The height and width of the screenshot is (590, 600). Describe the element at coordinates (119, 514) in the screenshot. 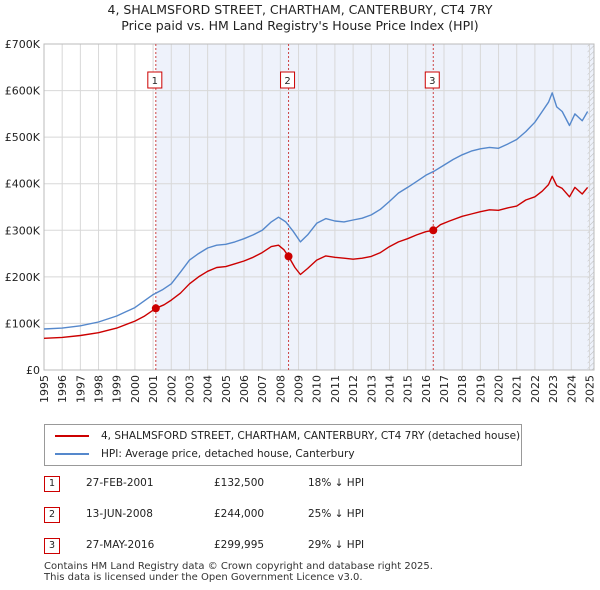

I see `sale-date: 13-JUN-2008` at that location.